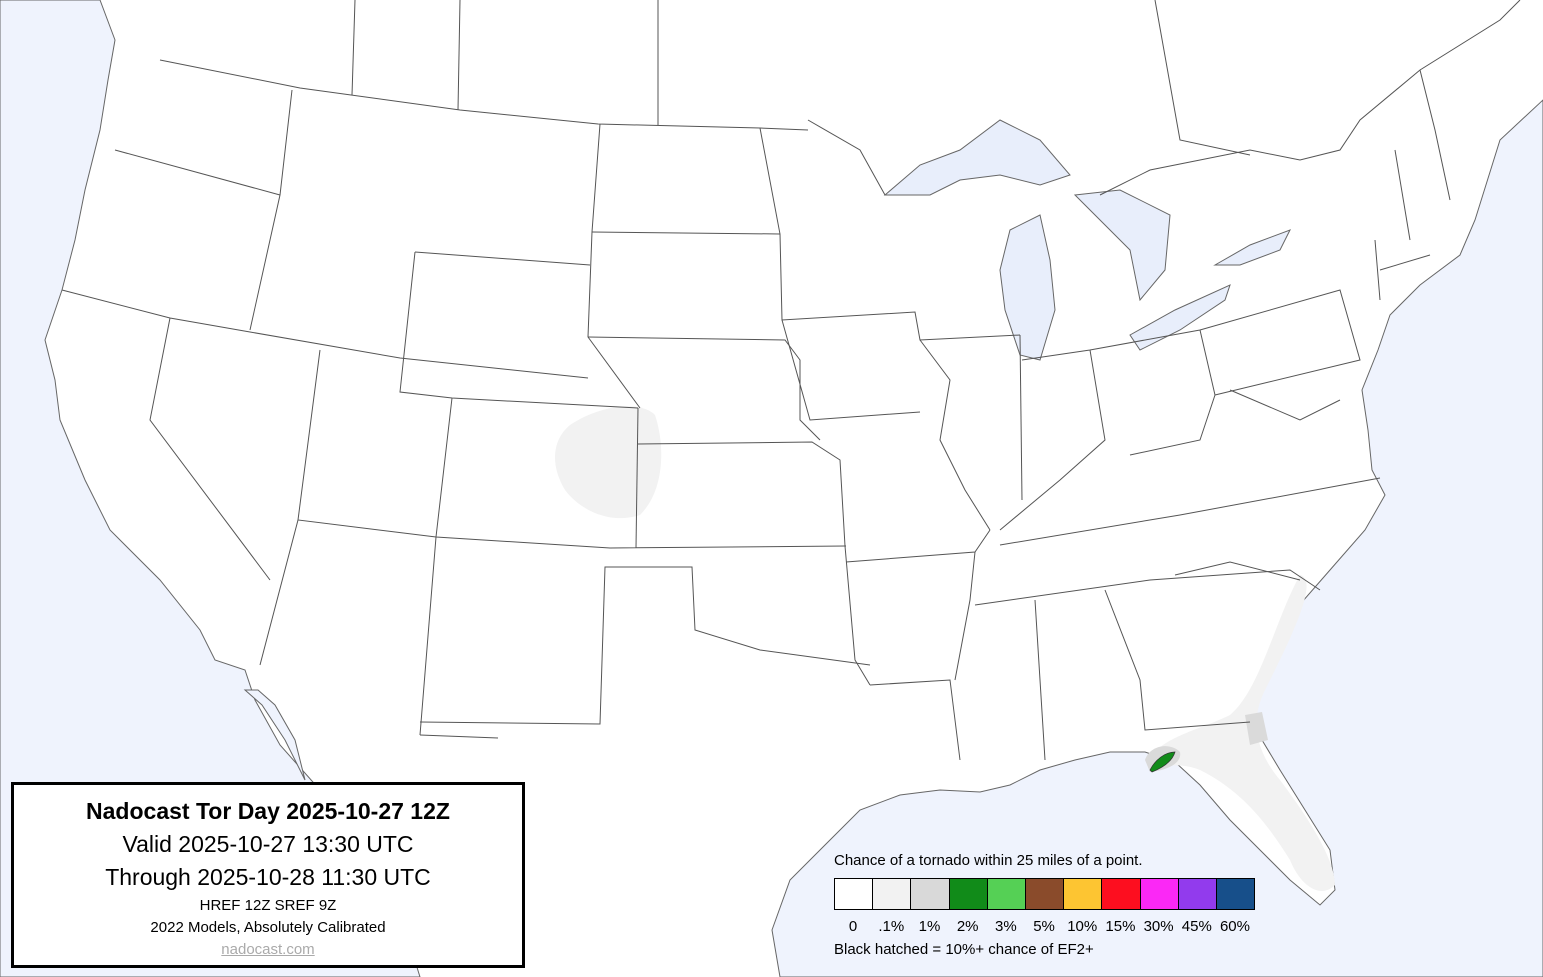 This screenshot has width=1543, height=977. I want to click on legend-color-bar, so click(1044, 894).